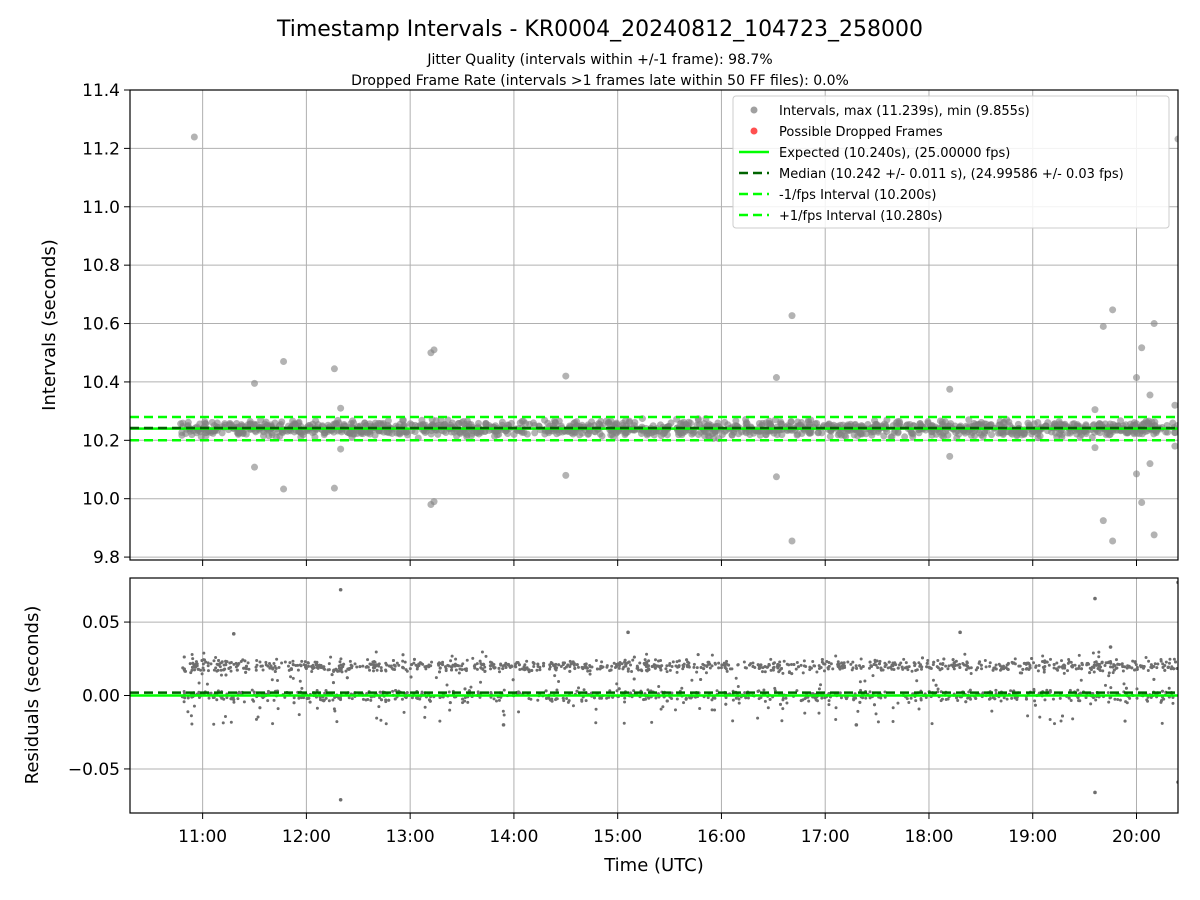  Describe the element at coordinates (101, 500) in the screenshot. I see `y-tick-label: 10.0` at that location.